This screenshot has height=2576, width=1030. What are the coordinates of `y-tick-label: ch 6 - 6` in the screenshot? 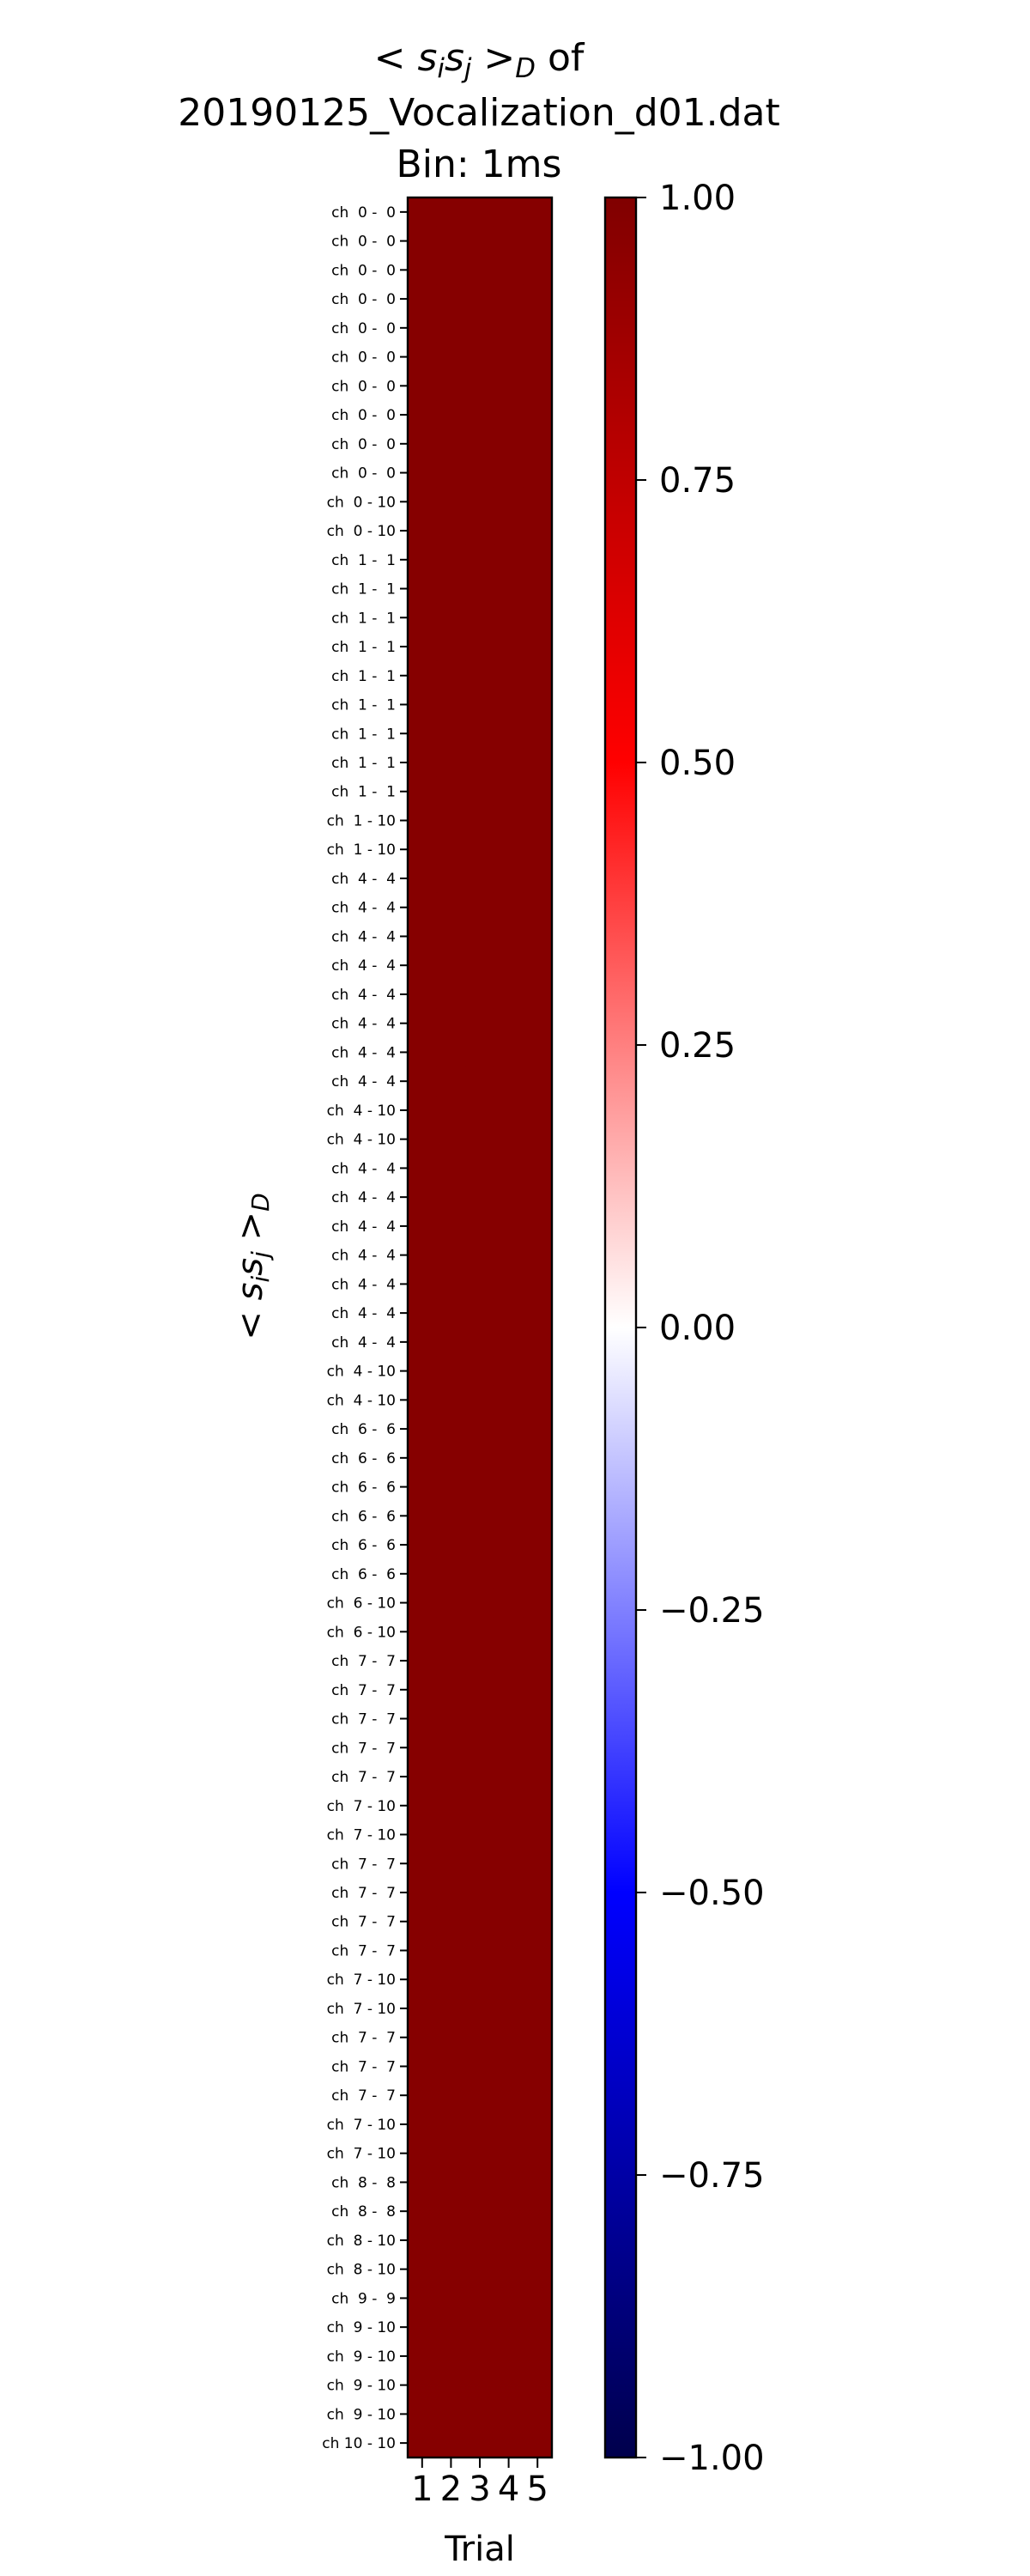 It's located at (363, 1459).